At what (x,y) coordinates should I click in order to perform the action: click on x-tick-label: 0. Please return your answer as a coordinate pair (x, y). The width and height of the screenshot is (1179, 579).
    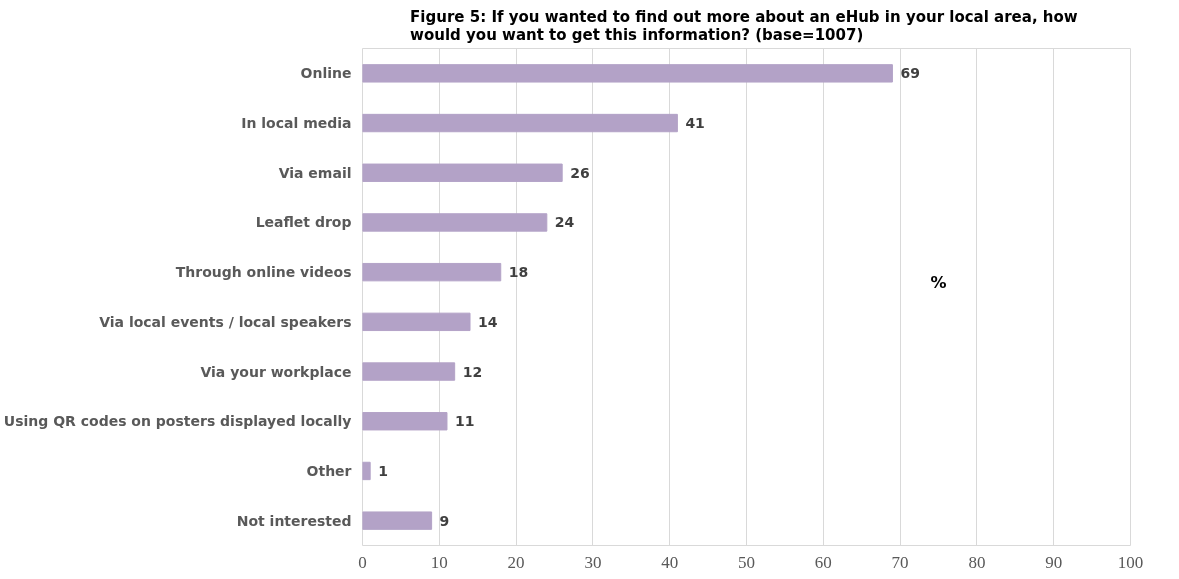
    Looking at the image, I should click on (362, 562).